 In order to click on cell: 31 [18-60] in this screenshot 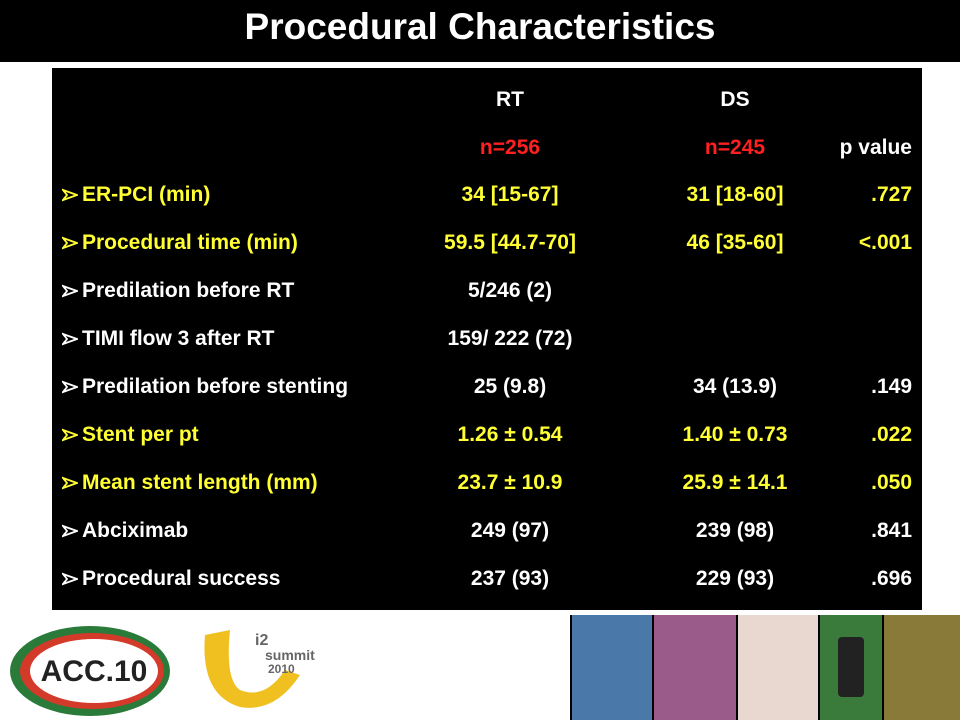, I will do `click(735, 194)`.